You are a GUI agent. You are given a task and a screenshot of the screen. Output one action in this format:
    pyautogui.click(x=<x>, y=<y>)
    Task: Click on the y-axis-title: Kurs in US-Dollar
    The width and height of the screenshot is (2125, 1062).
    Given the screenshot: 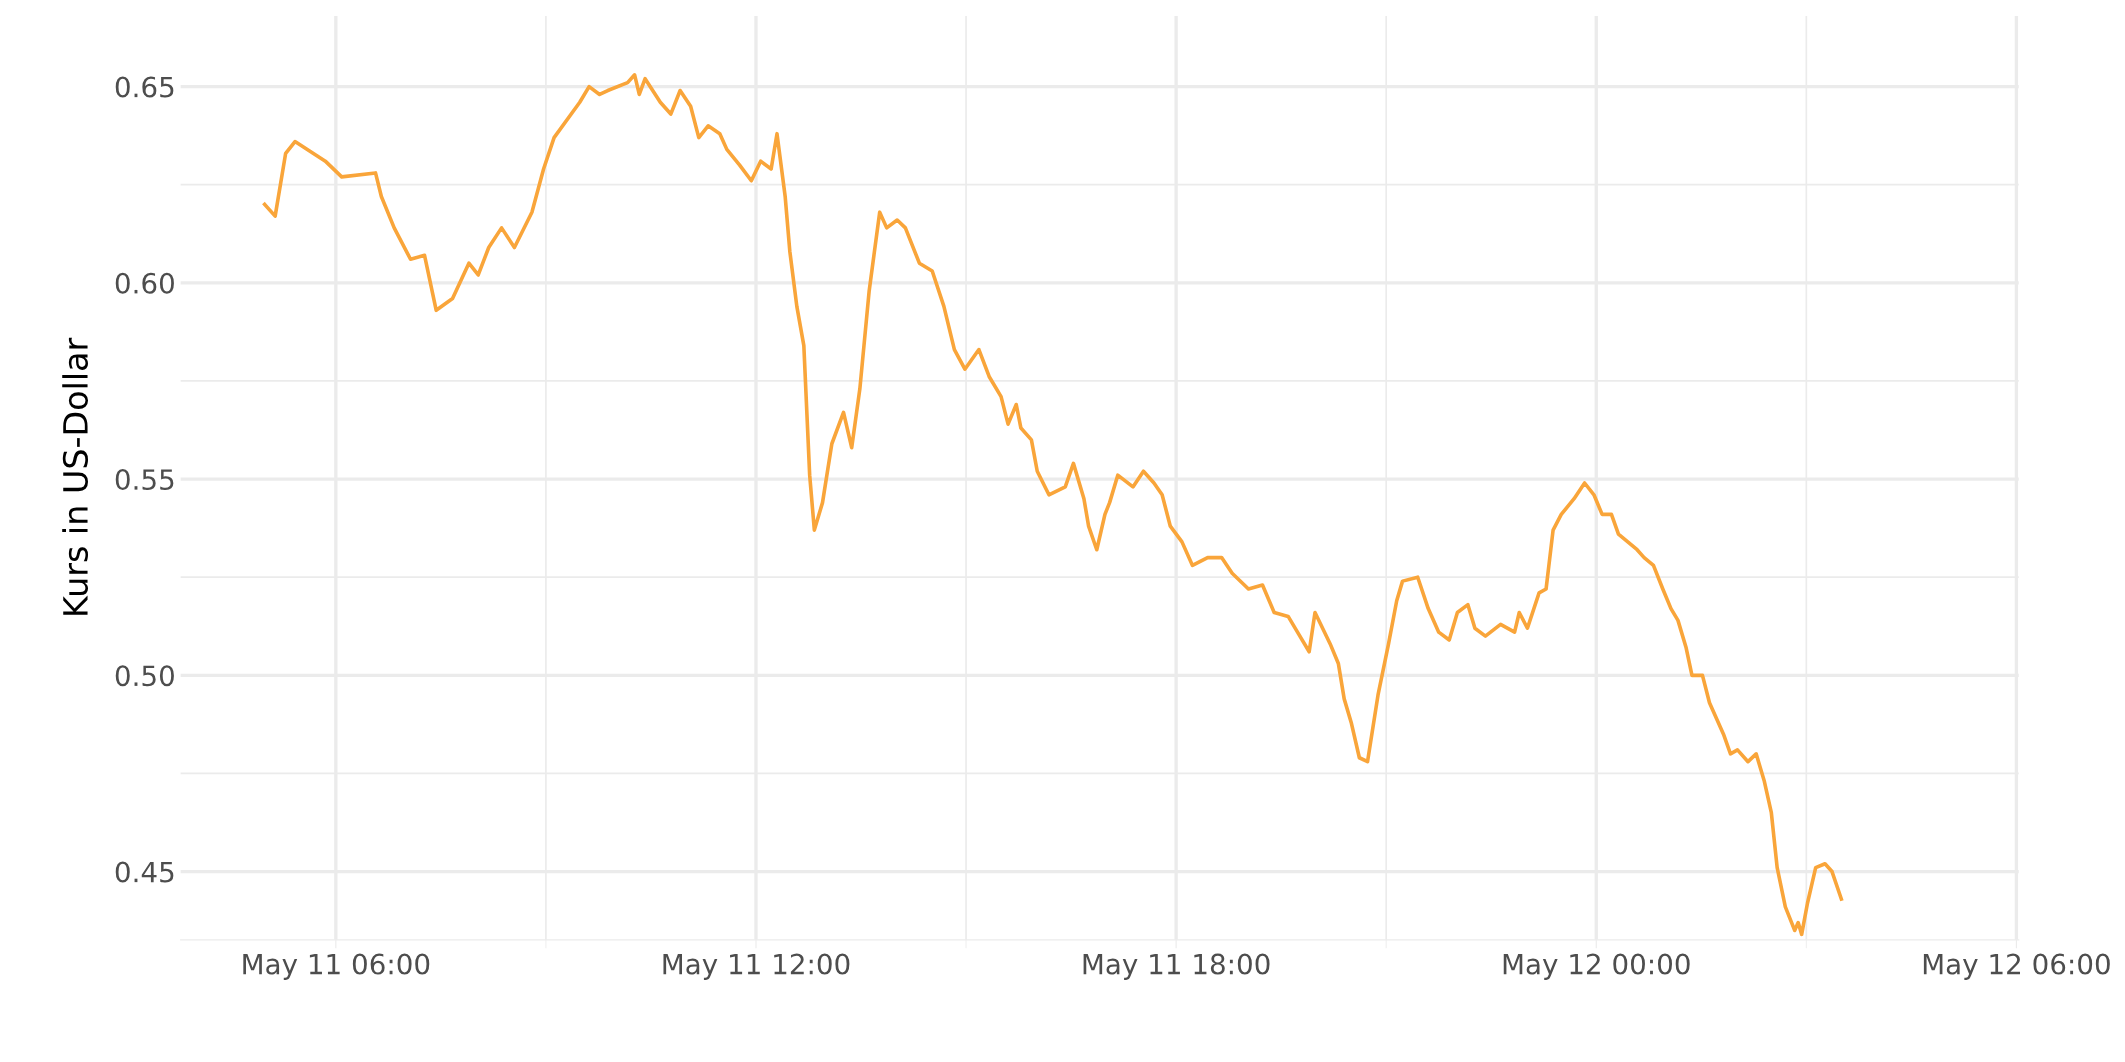 What is the action you would take?
    pyautogui.click(x=75, y=476)
    